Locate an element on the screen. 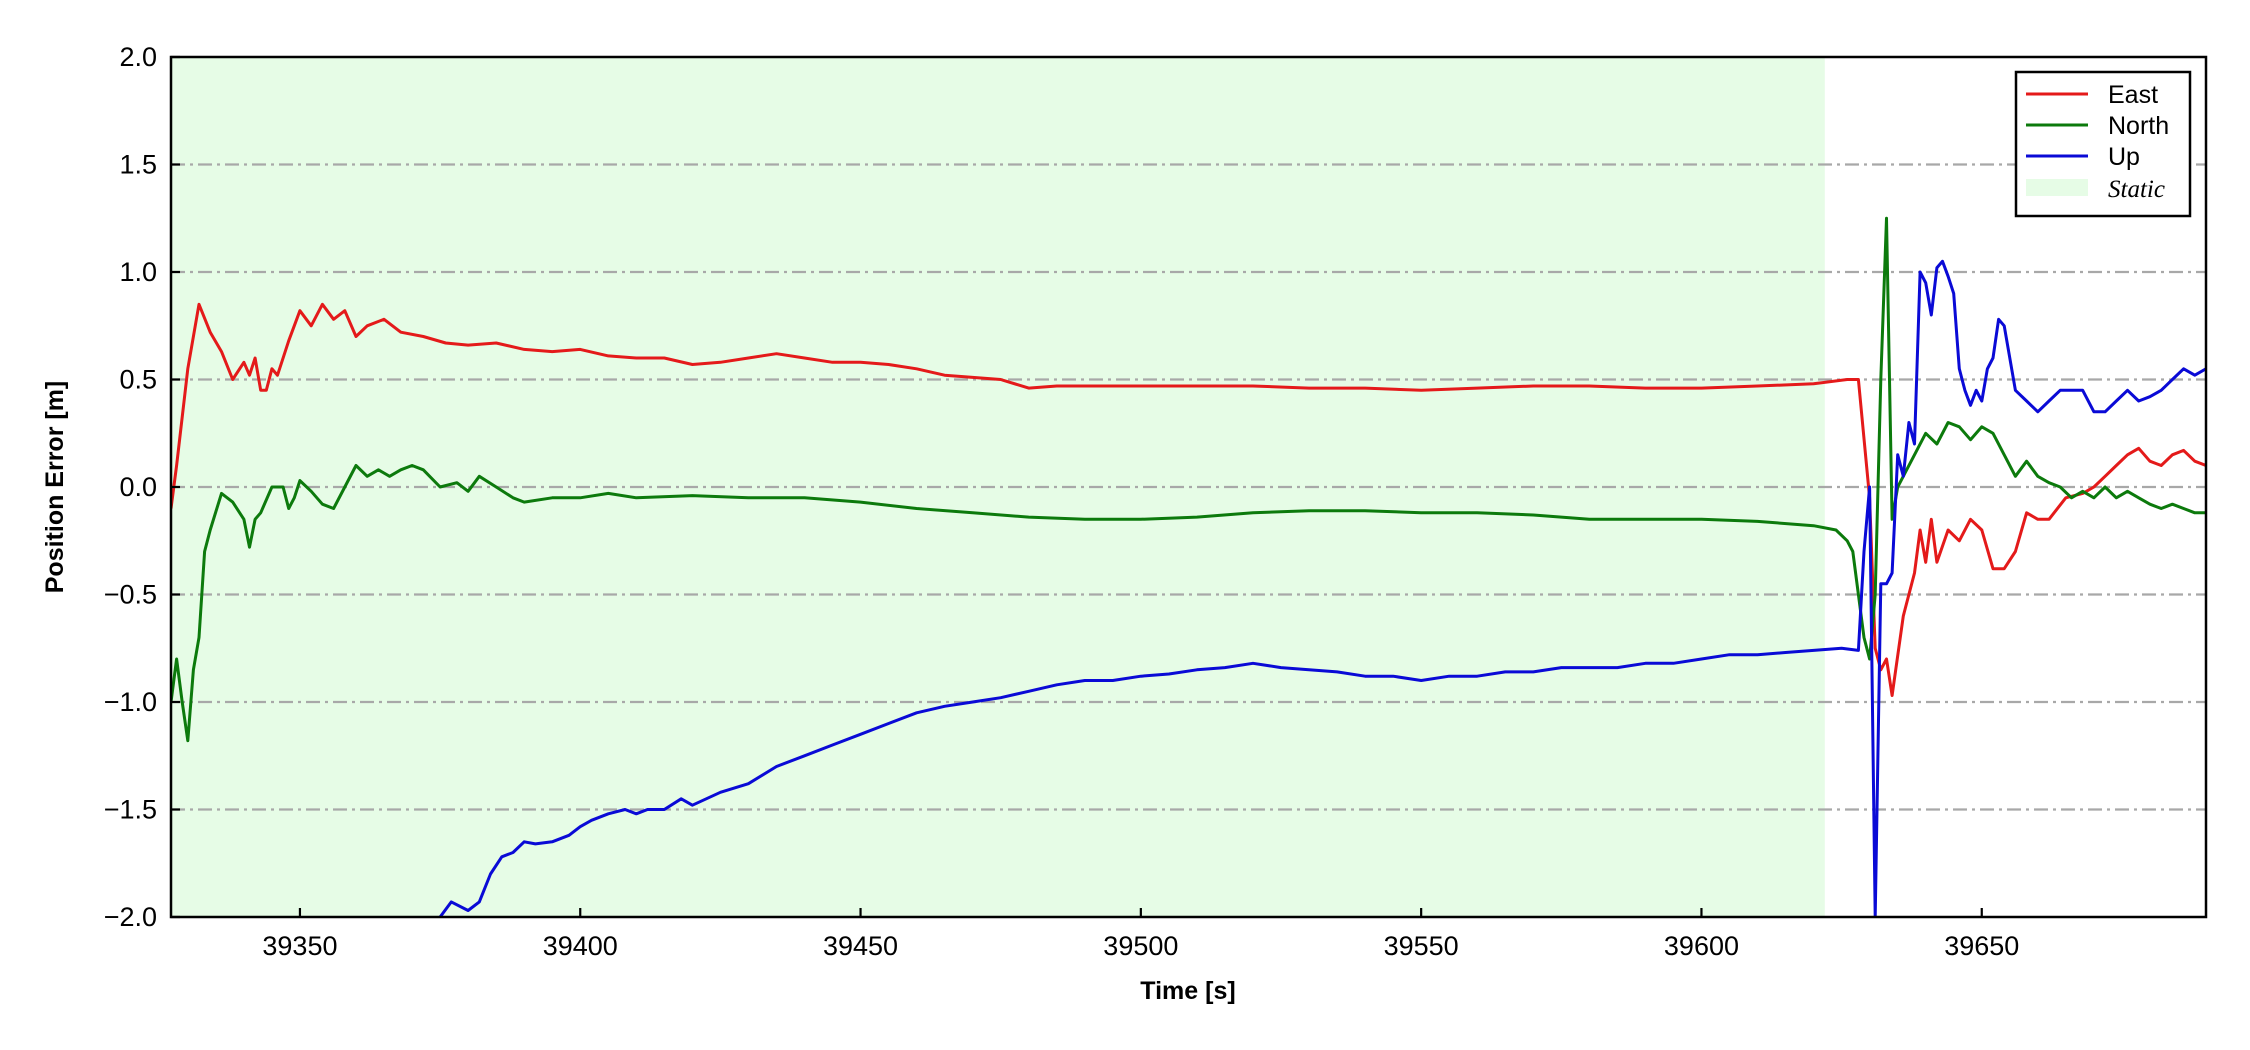  x-tick-label: 39600 is located at coordinates (1701, 946).